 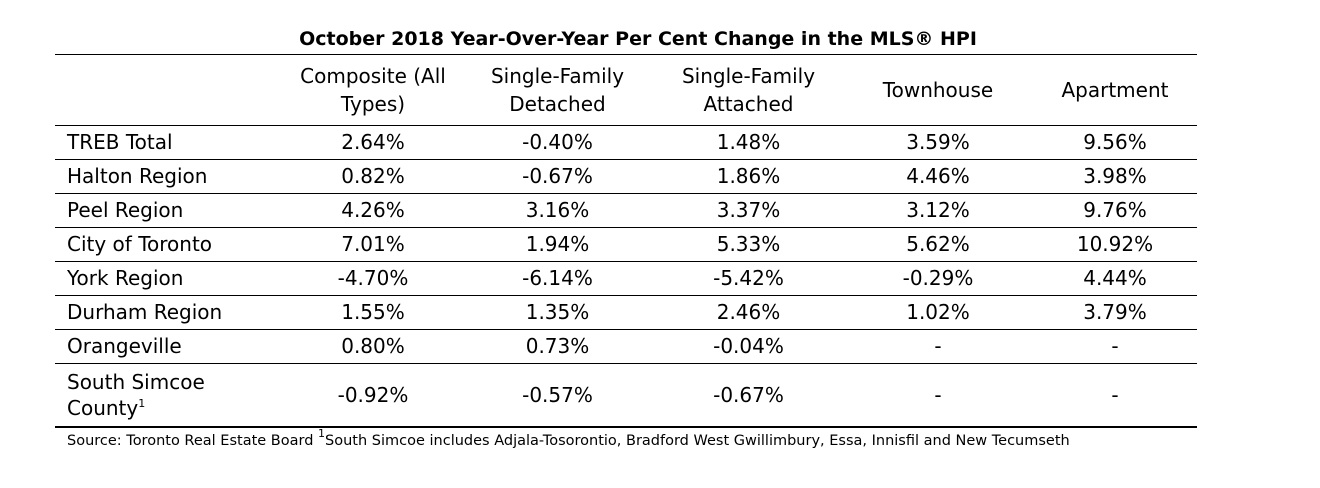 I want to click on table-row: Durham Region 1.55% 1.35% 2.46% 1.02% 3.79%, so click(x=626, y=312).